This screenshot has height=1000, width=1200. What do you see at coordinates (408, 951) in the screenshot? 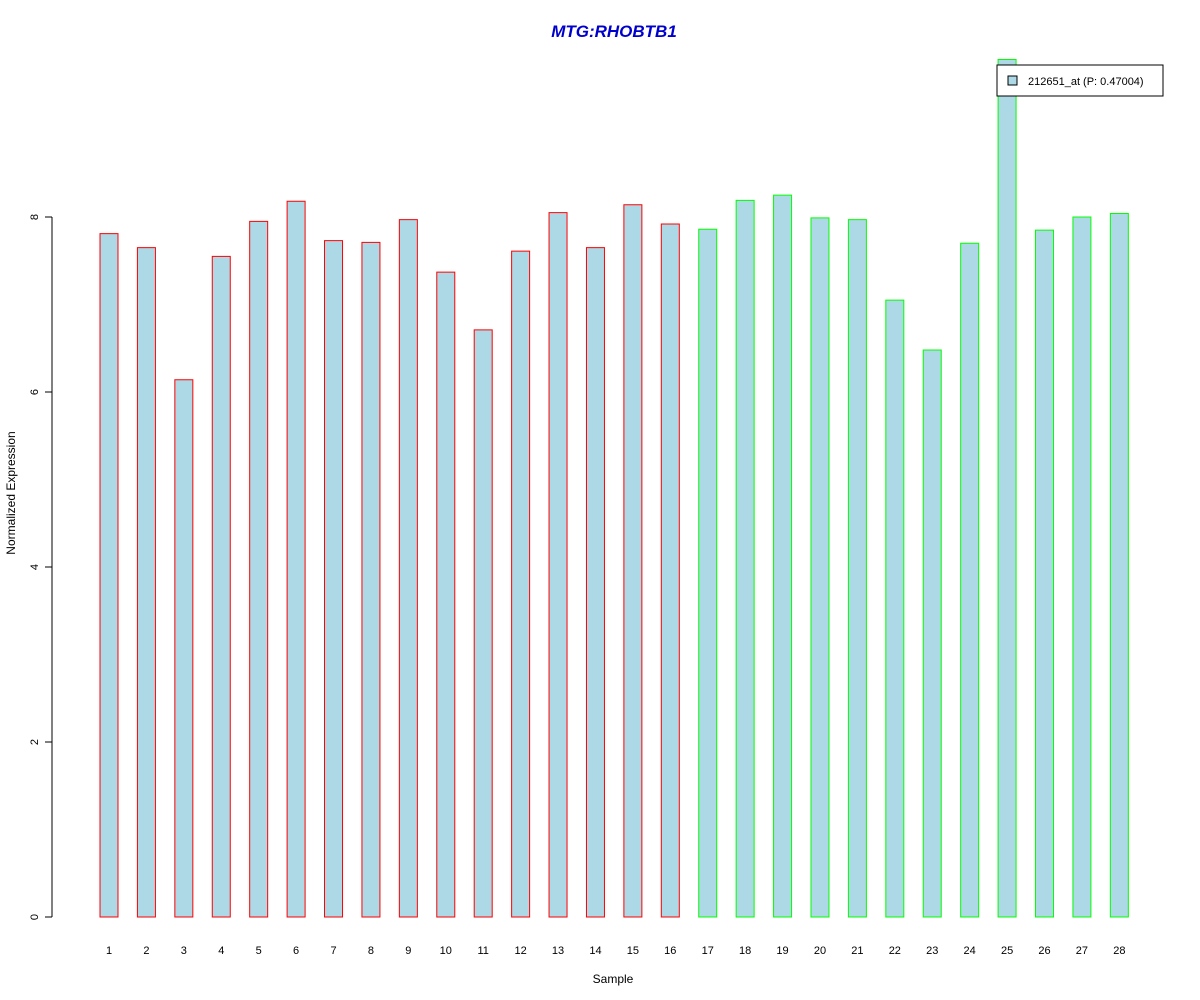
I see `x-tick-label: 9` at bounding box center [408, 951].